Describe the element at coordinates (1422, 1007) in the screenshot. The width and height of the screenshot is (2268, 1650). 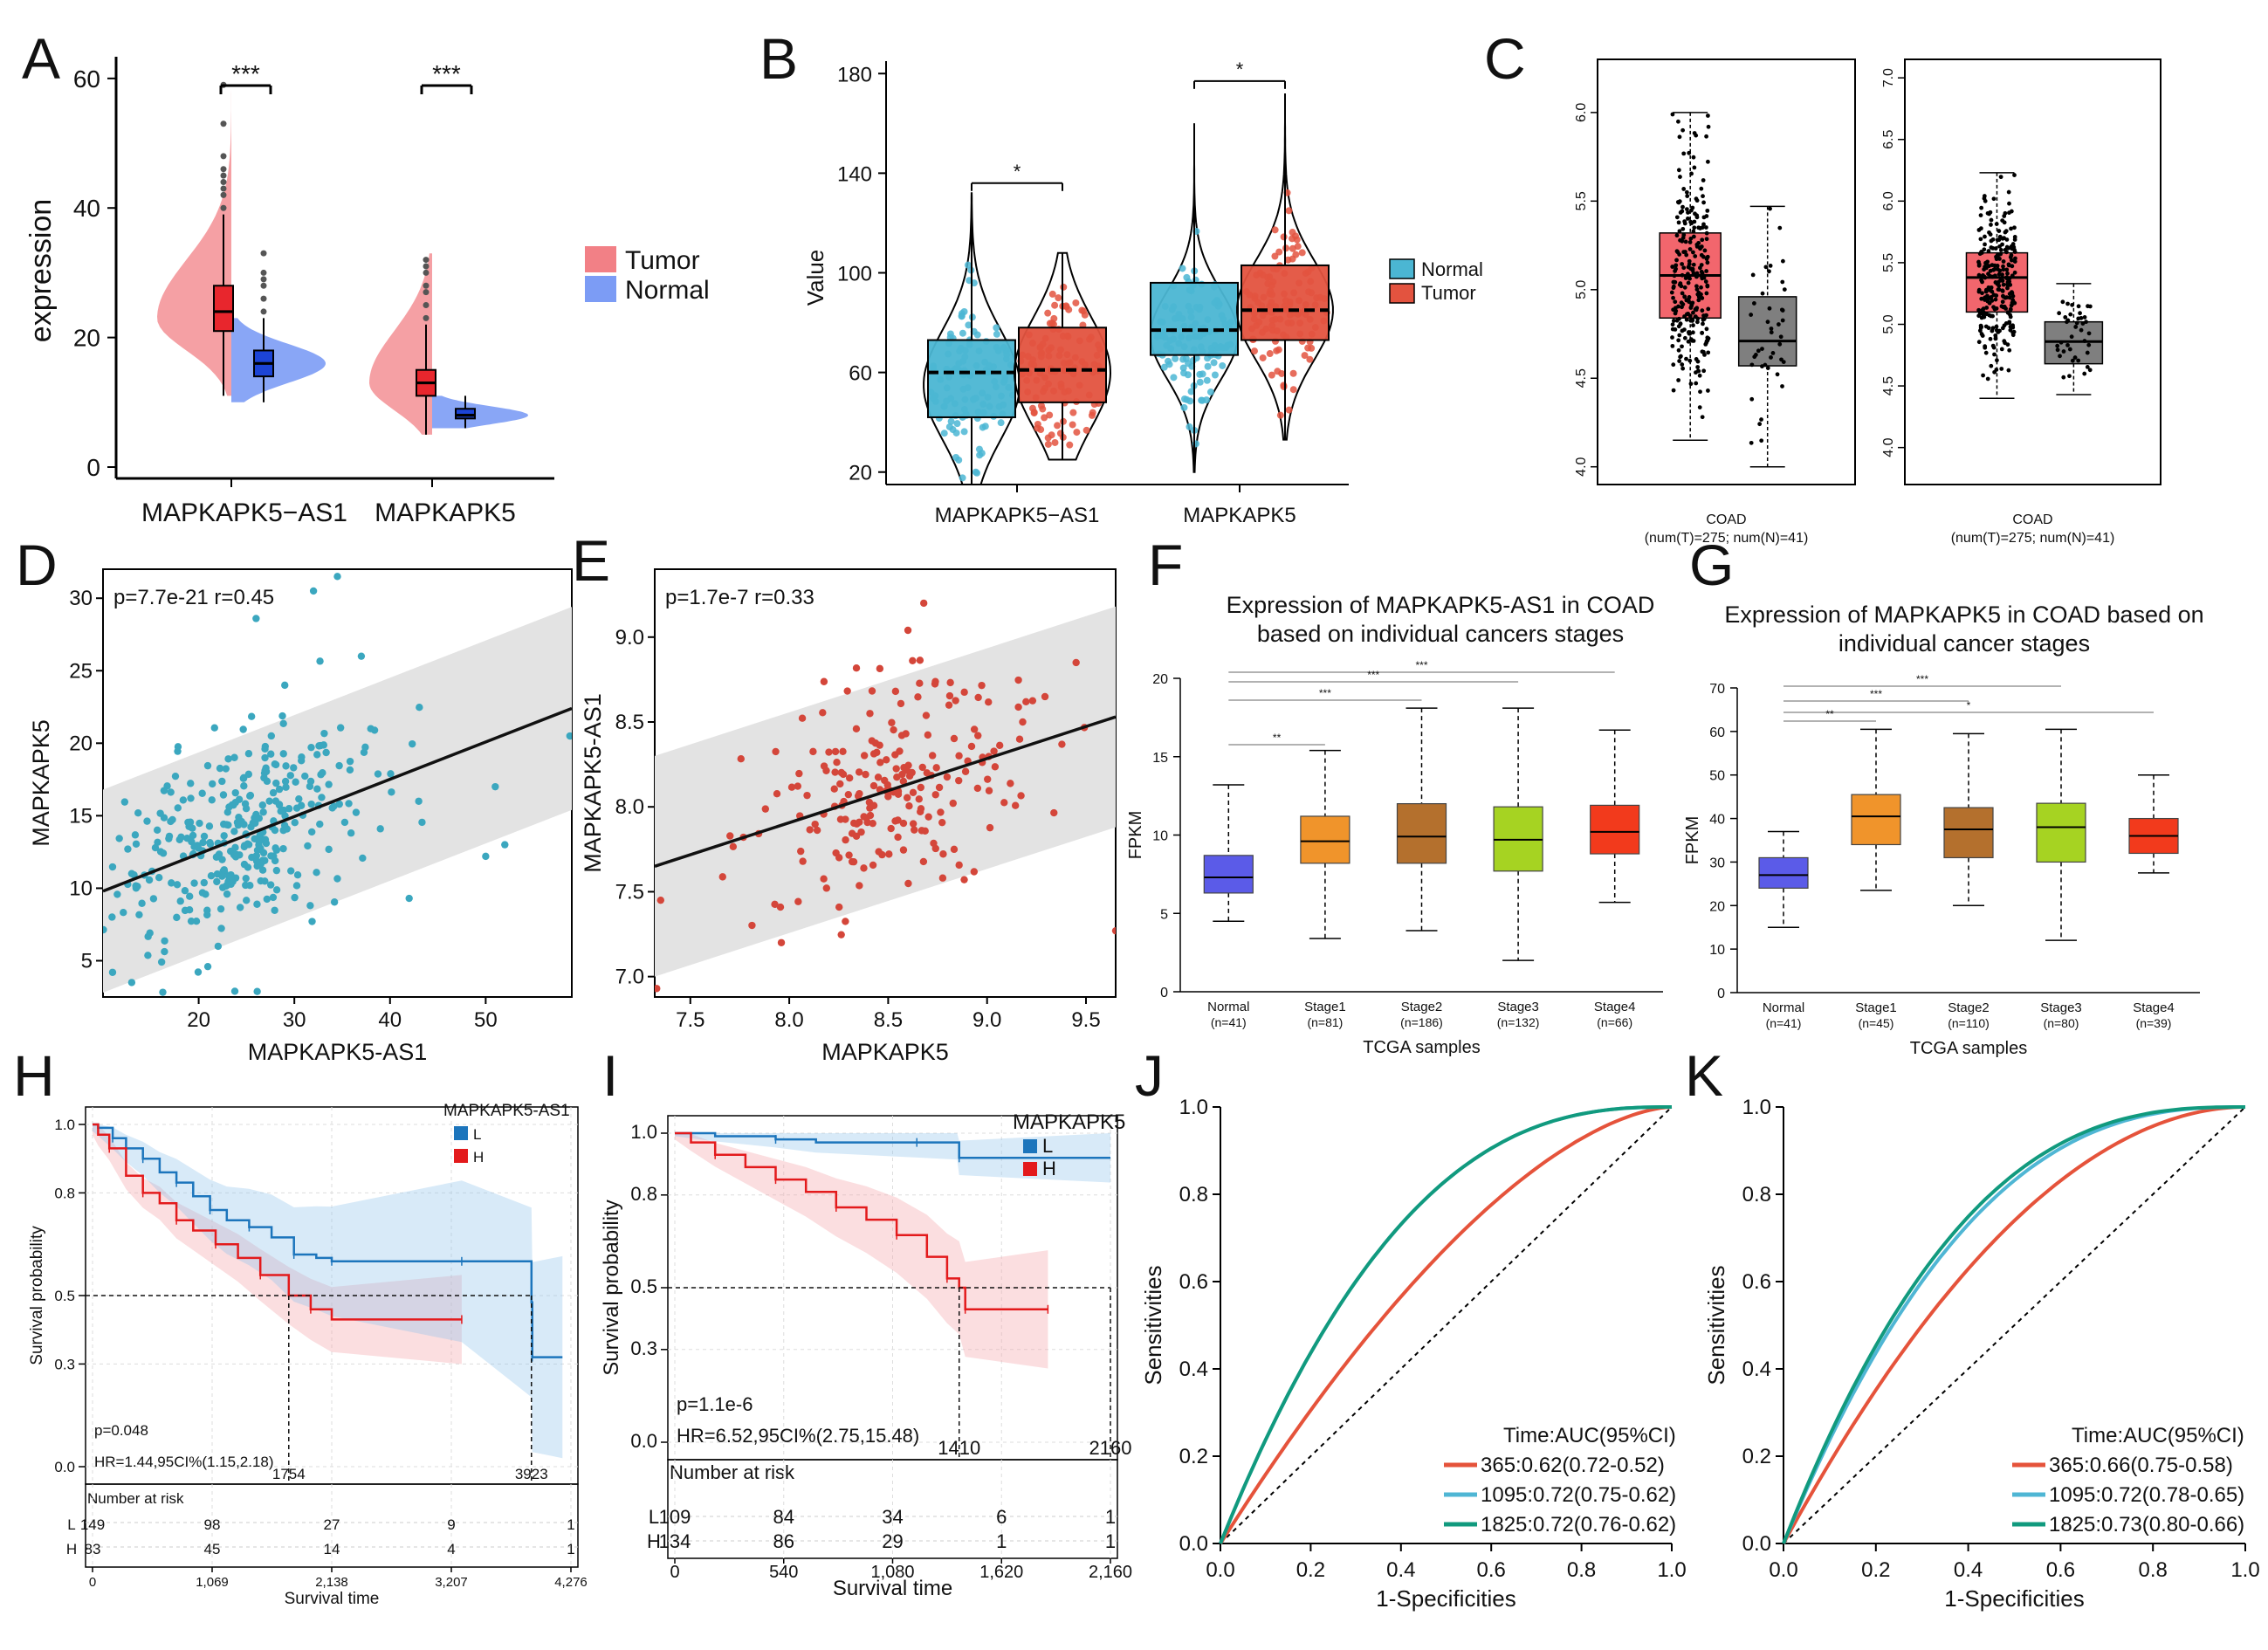
I see `x-tick-label: Stage2` at that location.